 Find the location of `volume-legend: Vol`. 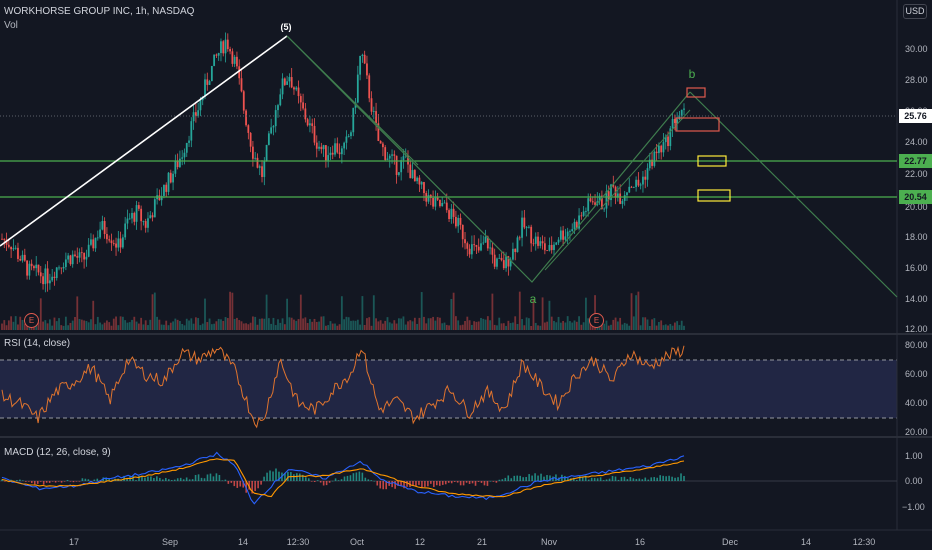

volume-legend: Vol is located at coordinates (11, 25).